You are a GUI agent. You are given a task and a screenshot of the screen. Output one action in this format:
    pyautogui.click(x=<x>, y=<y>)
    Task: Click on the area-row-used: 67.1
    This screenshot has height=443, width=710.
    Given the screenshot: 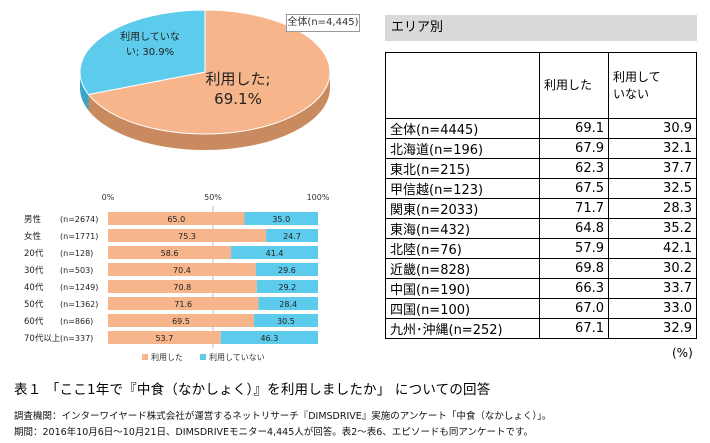 What is the action you would take?
    pyautogui.click(x=574, y=328)
    